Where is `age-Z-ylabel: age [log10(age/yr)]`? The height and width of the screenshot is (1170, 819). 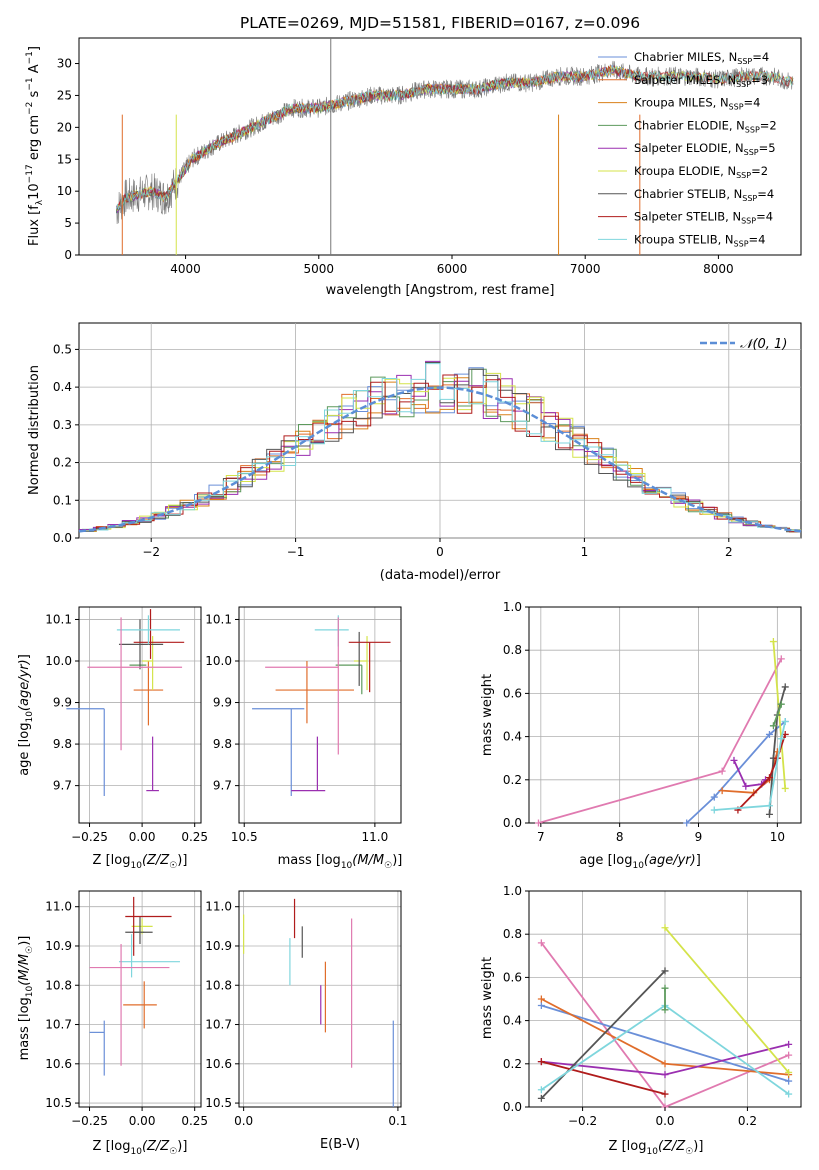
age-Z-ylabel: age [log10(age/yr)] is located at coordinates (26, 715).